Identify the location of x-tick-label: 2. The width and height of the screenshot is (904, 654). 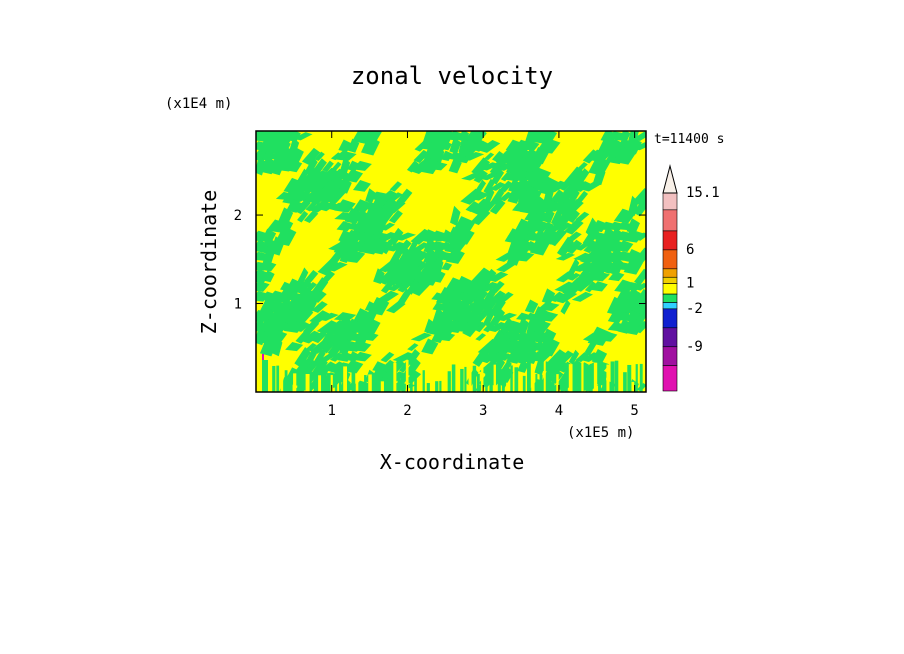
(407, 411).